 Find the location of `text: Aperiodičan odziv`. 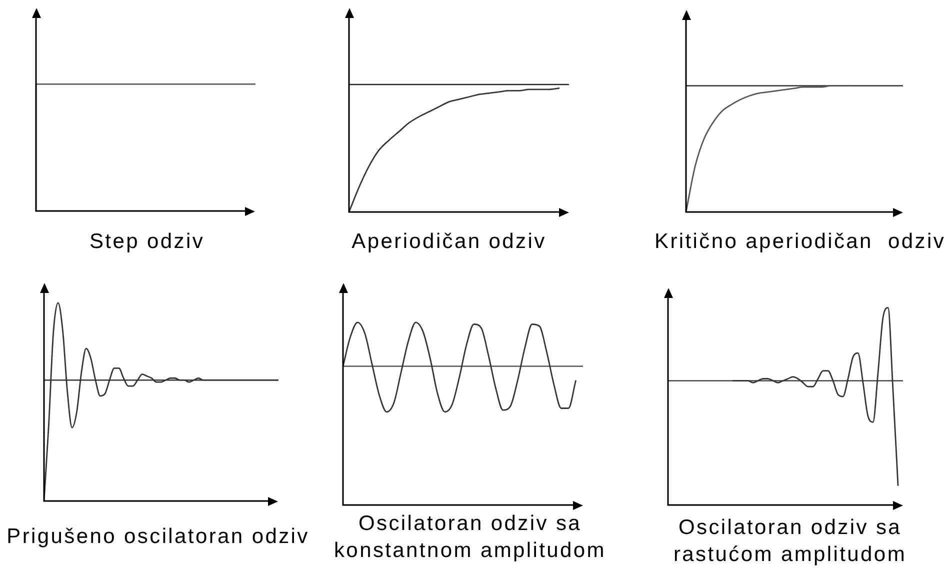

text: Aperiodičan odziv is located at coordinates (449, 242).